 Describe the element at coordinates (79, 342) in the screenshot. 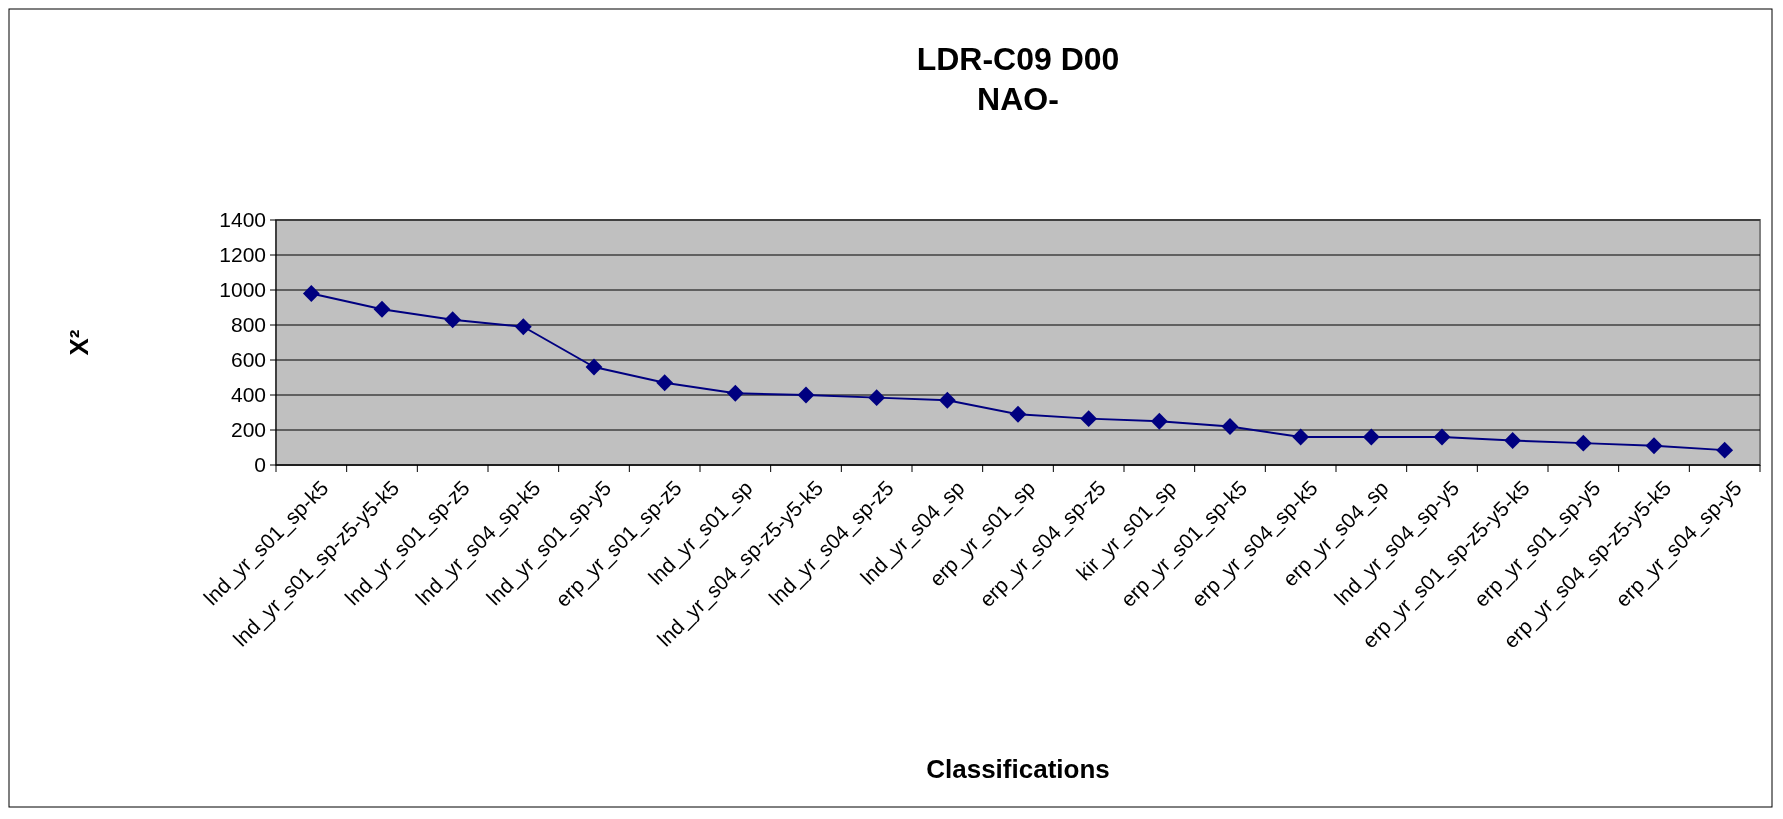

I see `y-axis-title: X²` at that location.